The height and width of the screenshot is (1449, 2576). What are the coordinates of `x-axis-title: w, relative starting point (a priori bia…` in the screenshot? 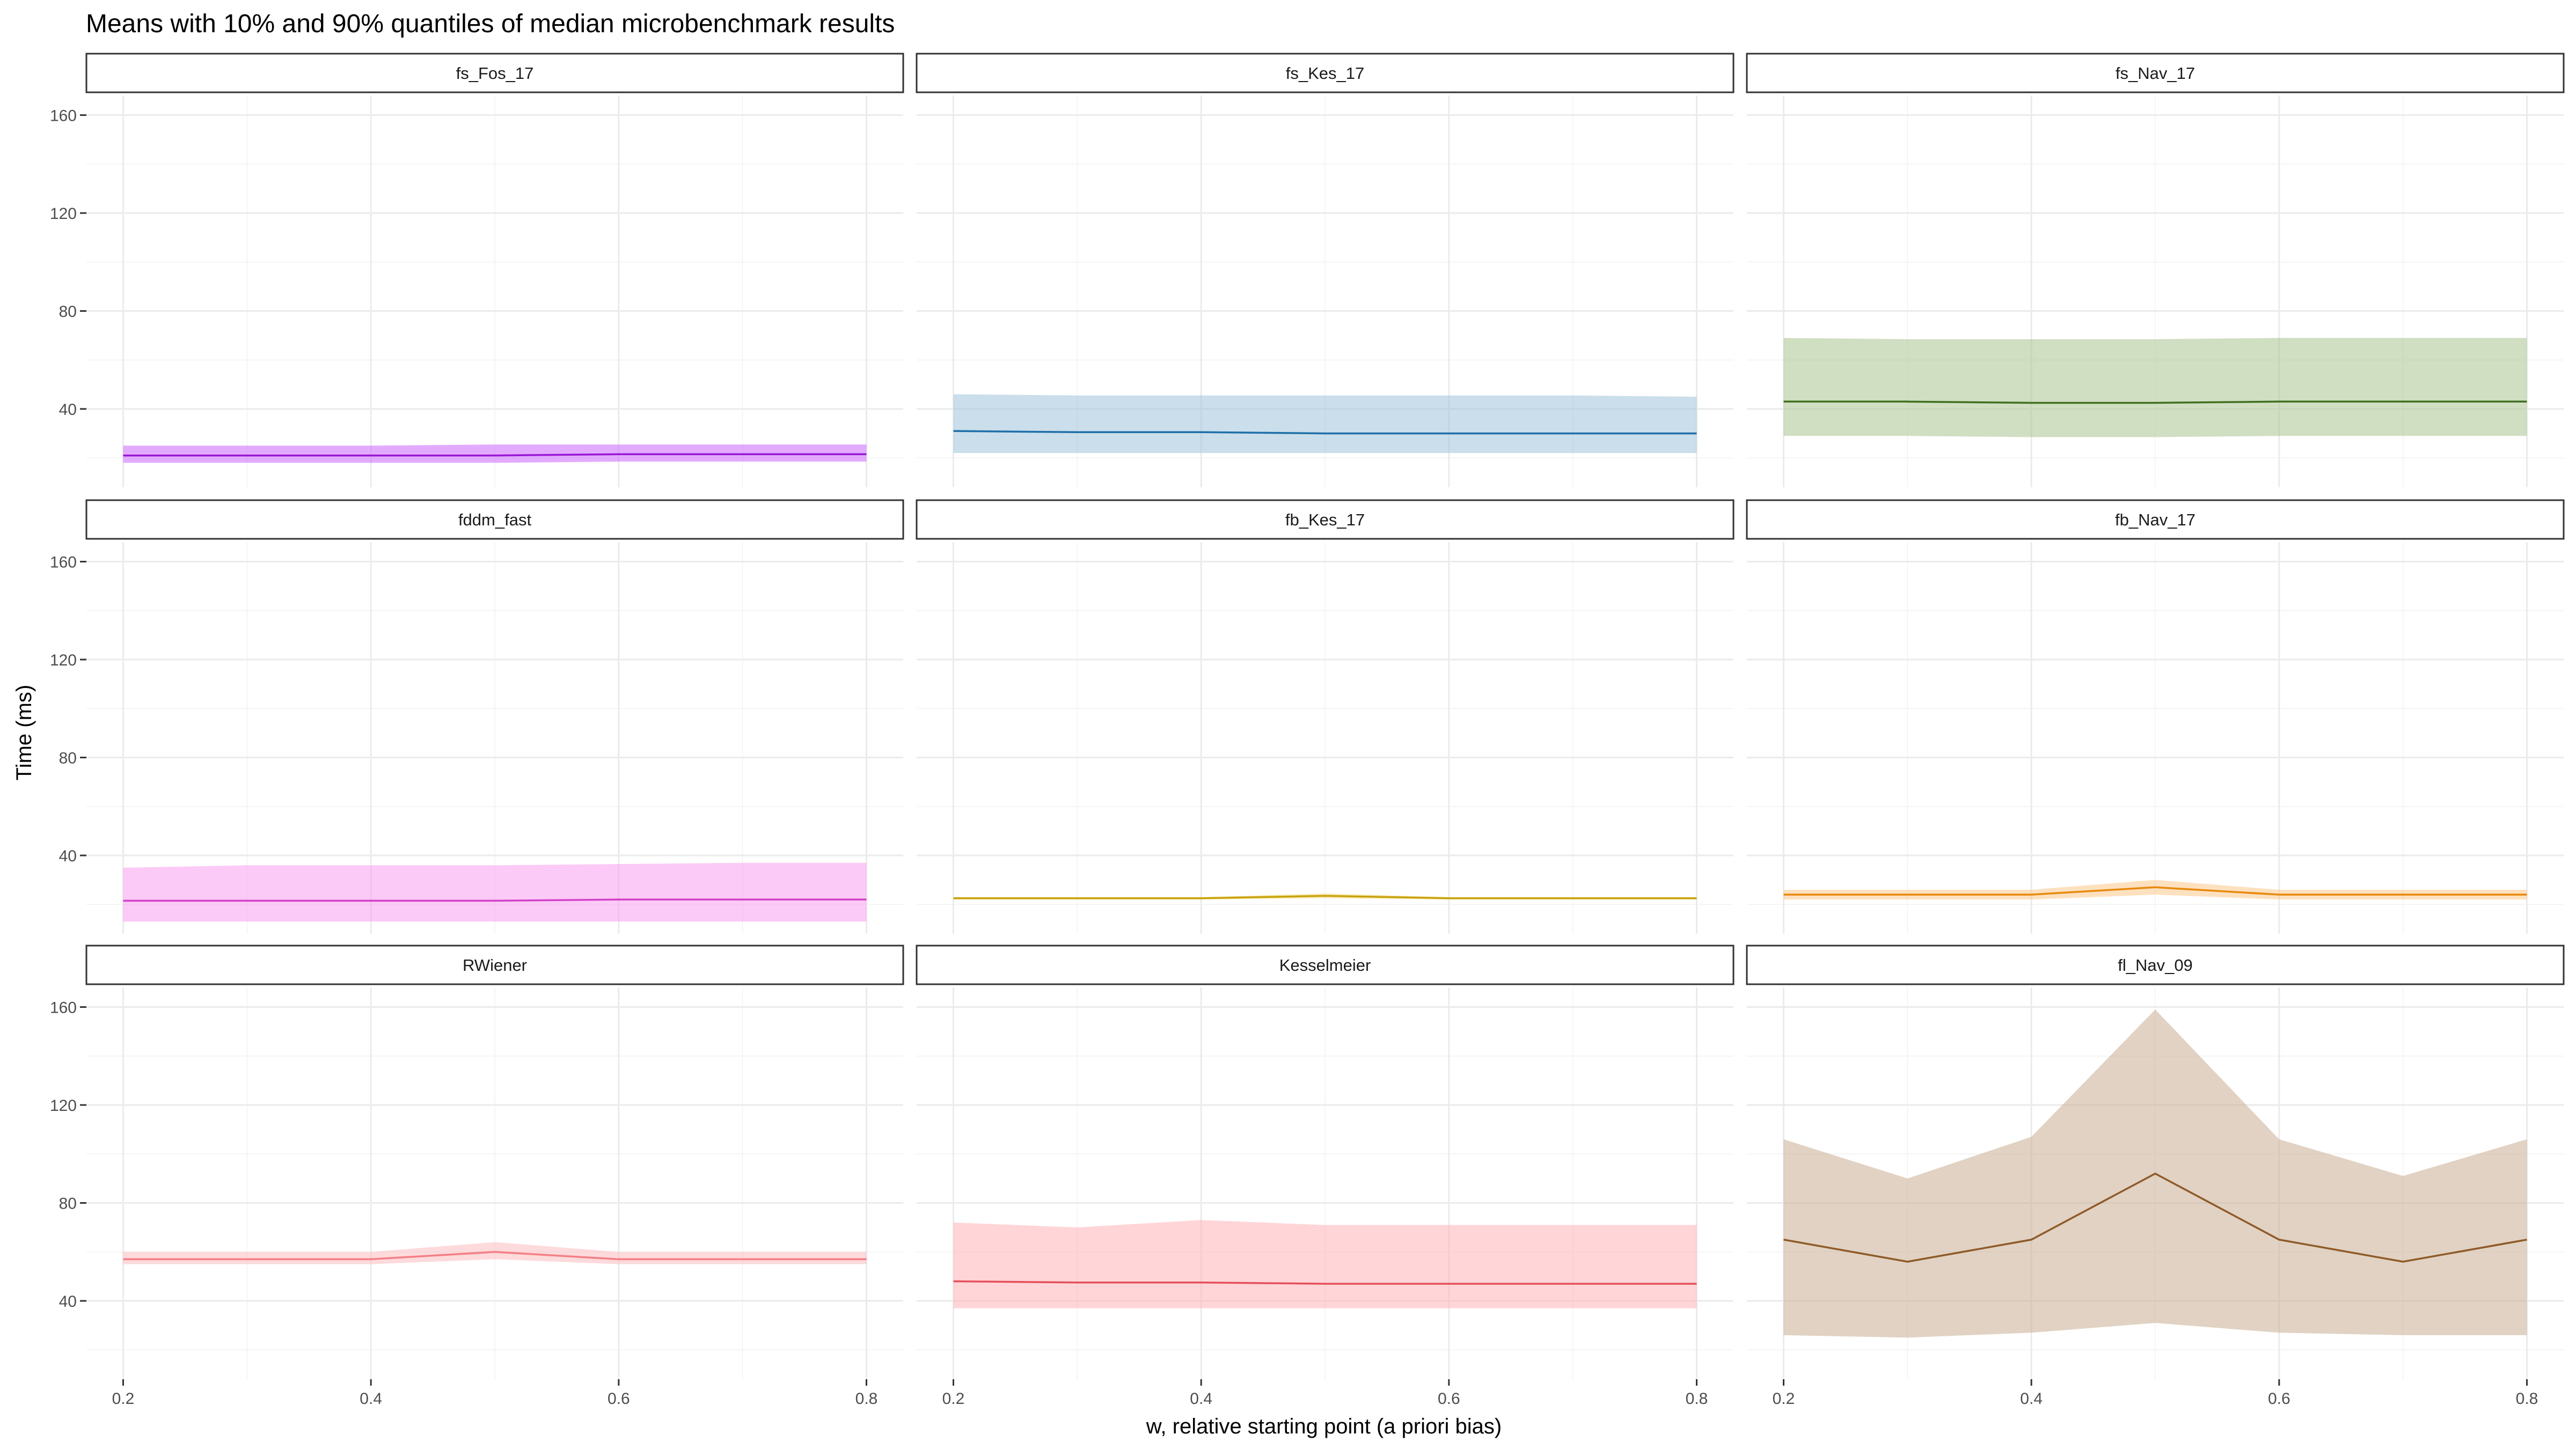 It's located at (1324, 1426).